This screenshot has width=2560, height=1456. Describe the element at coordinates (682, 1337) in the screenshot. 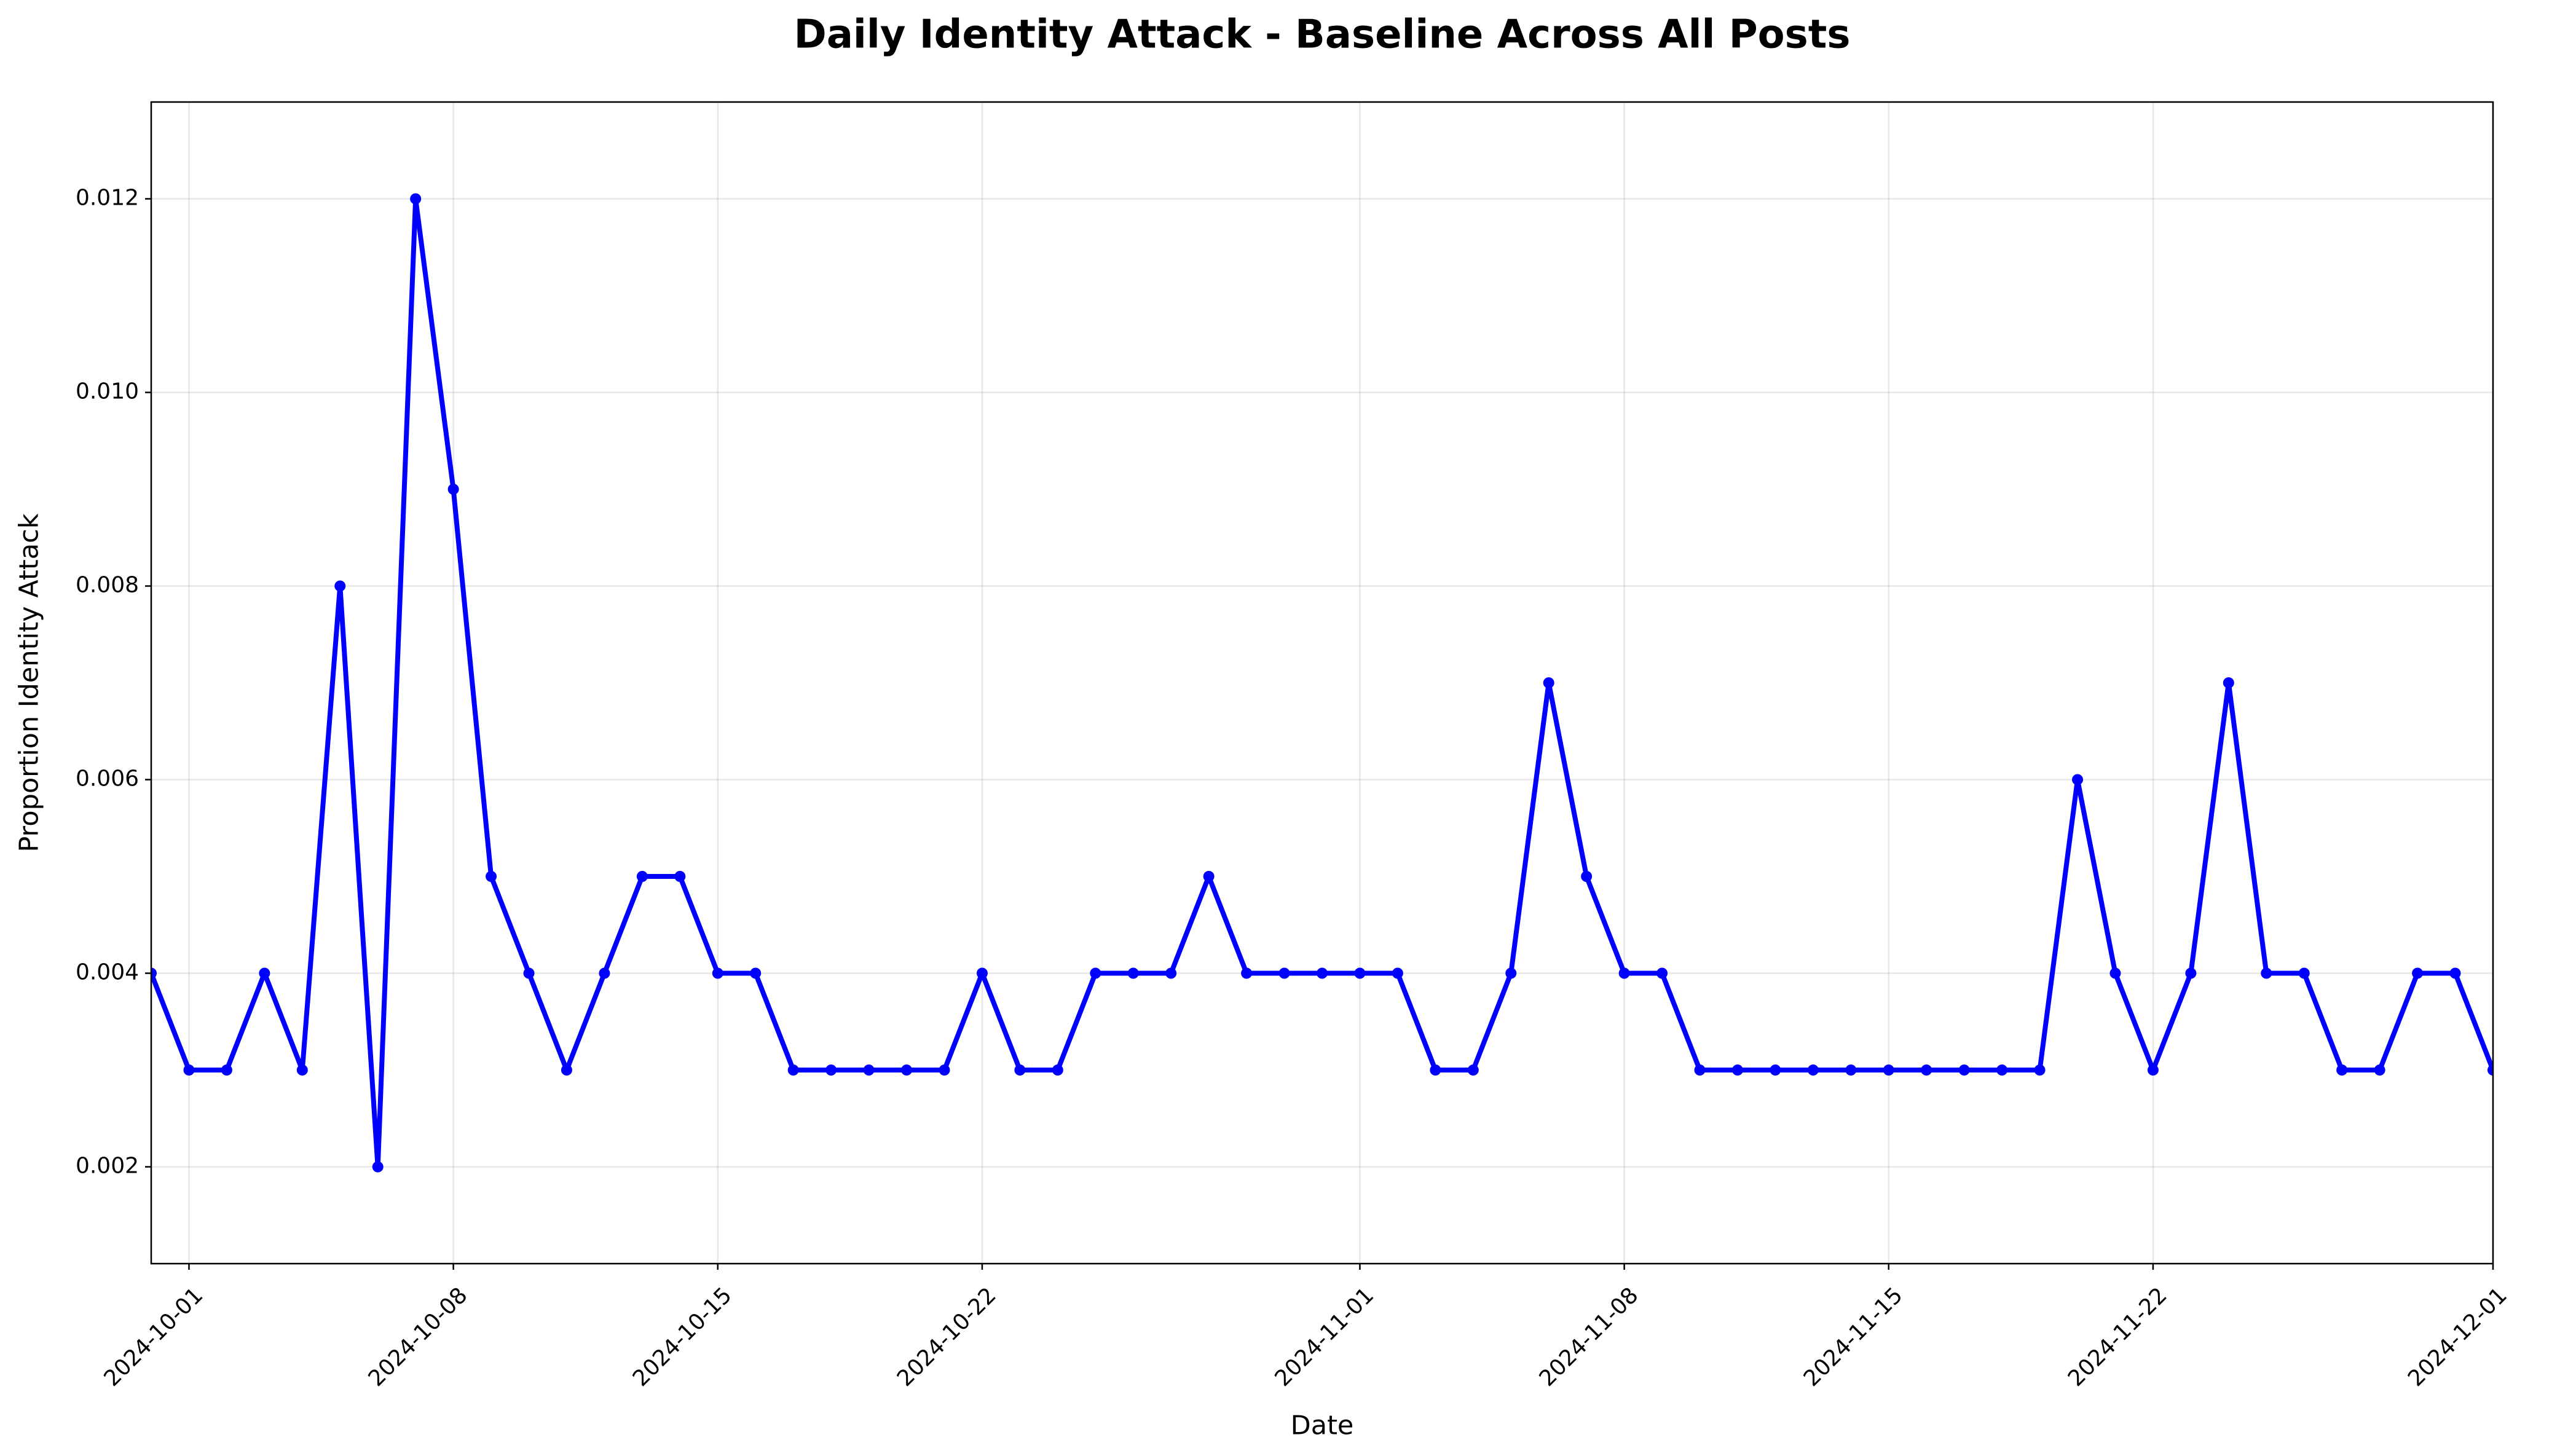

I see `x-tick-label: 2024-10-15` at that location.